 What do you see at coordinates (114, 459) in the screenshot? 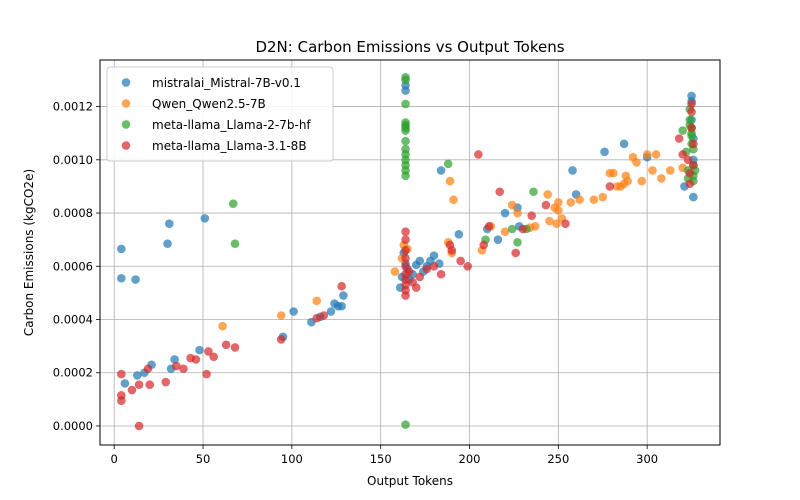
I see `x-tick-label: 0` at bounding box center [114, 459].